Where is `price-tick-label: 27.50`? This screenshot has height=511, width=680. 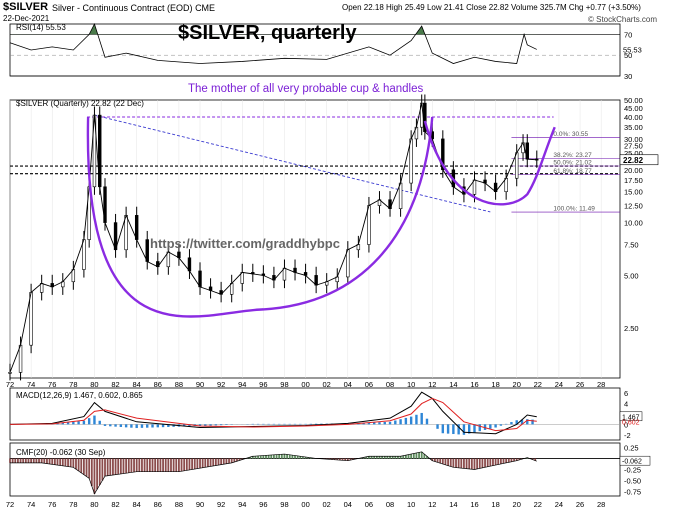
price-tick-label: 27.50 is located at coordinates (633, 146).